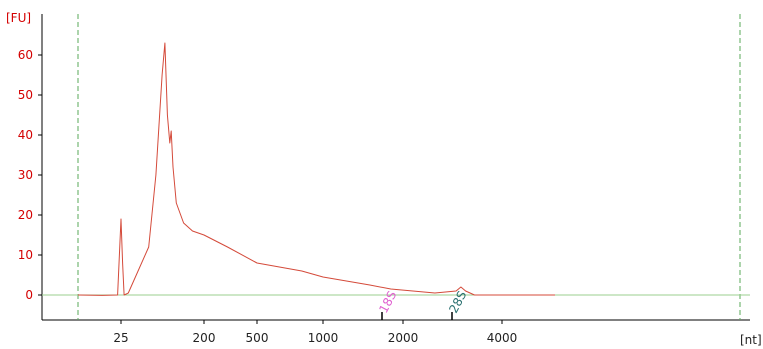 This screenshot has height=349, width=763. Describe the element at coordinates (502, 338) in the screenshot. I see `x-tick-label: 4000` at that location.